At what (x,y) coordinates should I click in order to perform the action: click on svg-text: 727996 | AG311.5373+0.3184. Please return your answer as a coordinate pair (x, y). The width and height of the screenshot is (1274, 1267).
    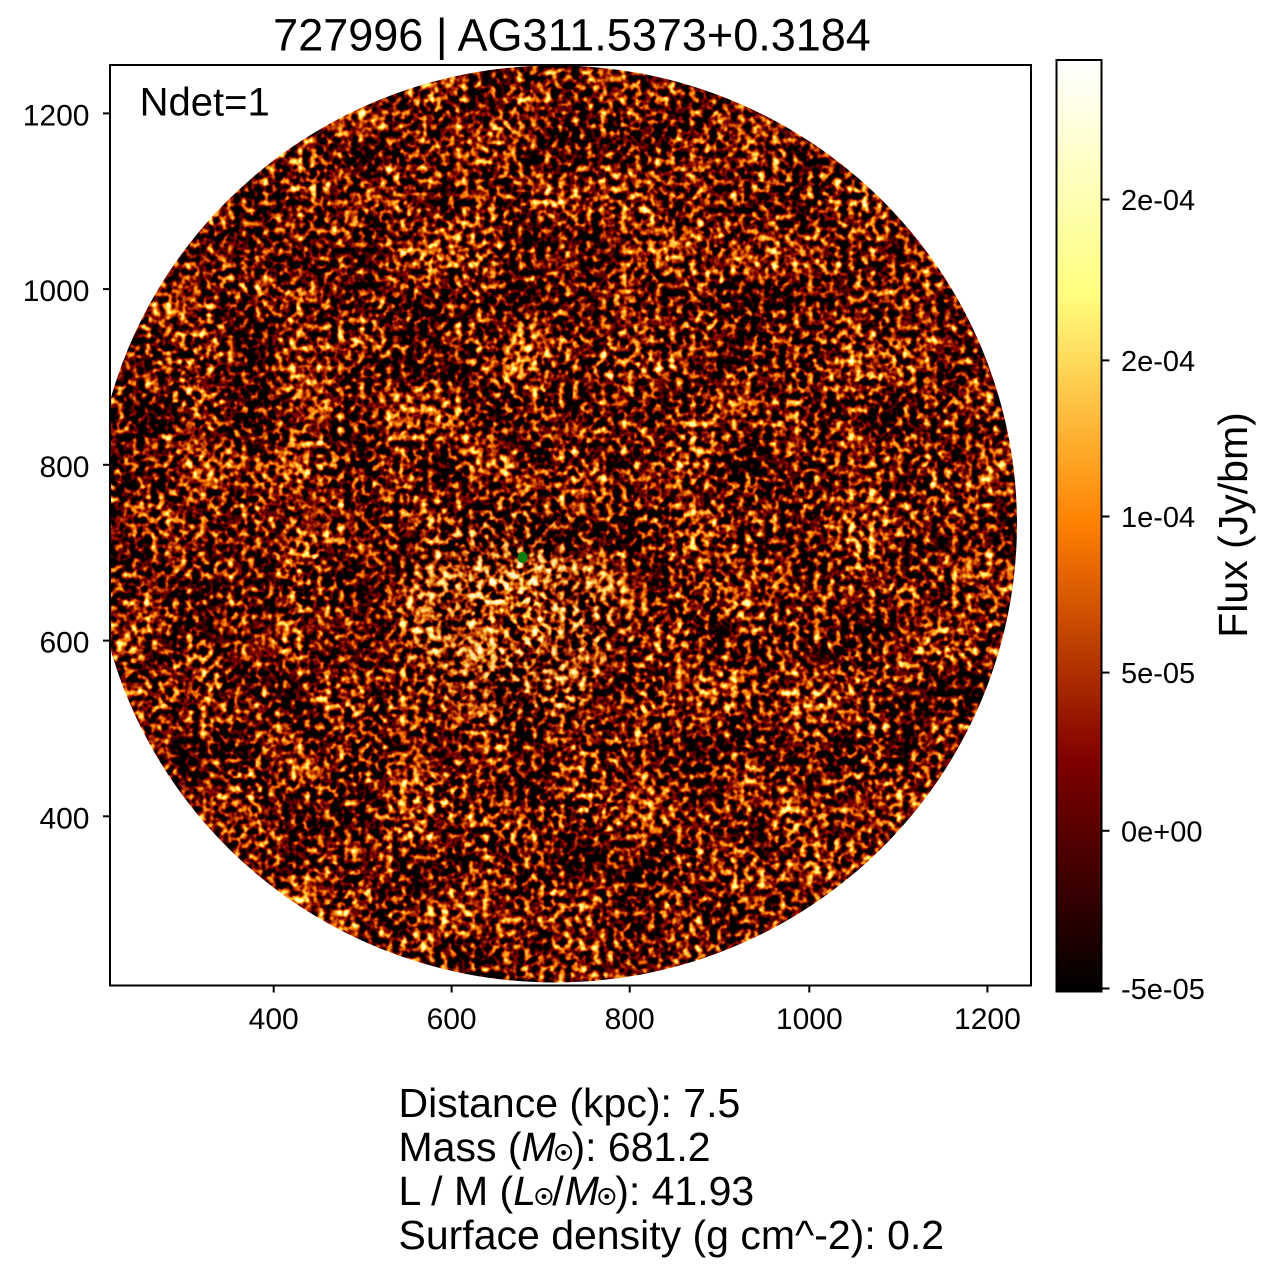
    Looking at the image, I should click on (572, 35).